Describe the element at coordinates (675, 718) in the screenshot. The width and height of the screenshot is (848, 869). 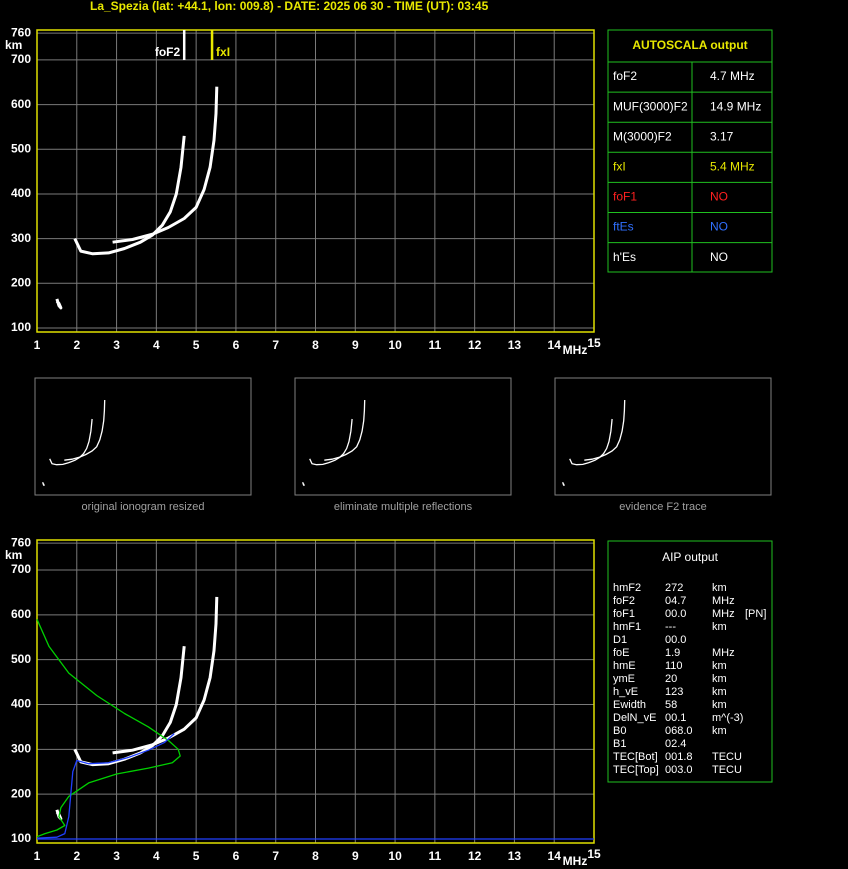
I see `aip-cell: 00.1` at that location.